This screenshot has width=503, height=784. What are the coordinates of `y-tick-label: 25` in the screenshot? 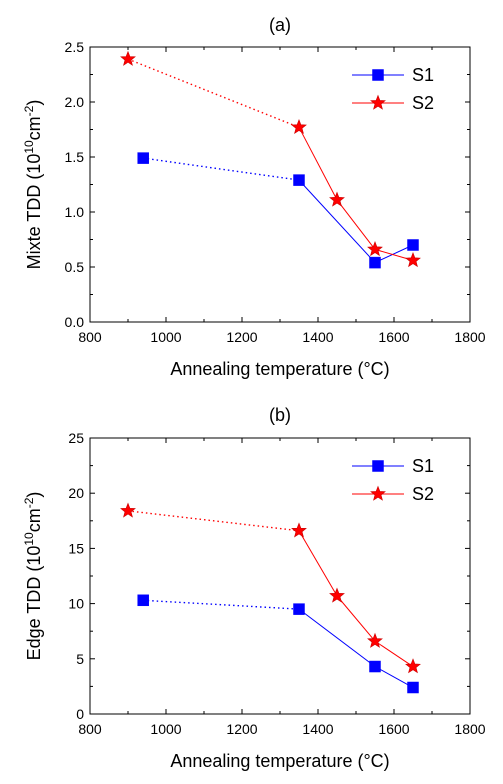 It's located at (76, 438).